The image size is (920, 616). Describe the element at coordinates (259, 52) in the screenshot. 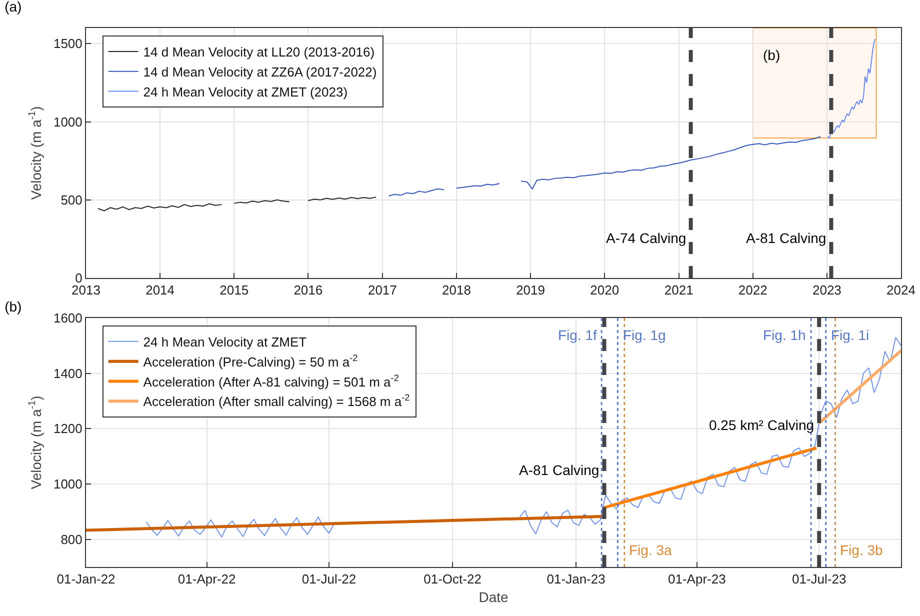

I see `legend-label: 14 d Mean Velocity at LL20 (2013-2016)` at that location.